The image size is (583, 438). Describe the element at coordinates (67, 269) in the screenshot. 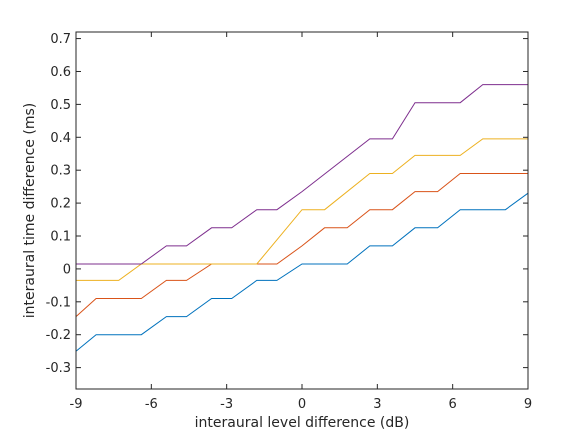

I see `y-tick-label: 0` at that location.